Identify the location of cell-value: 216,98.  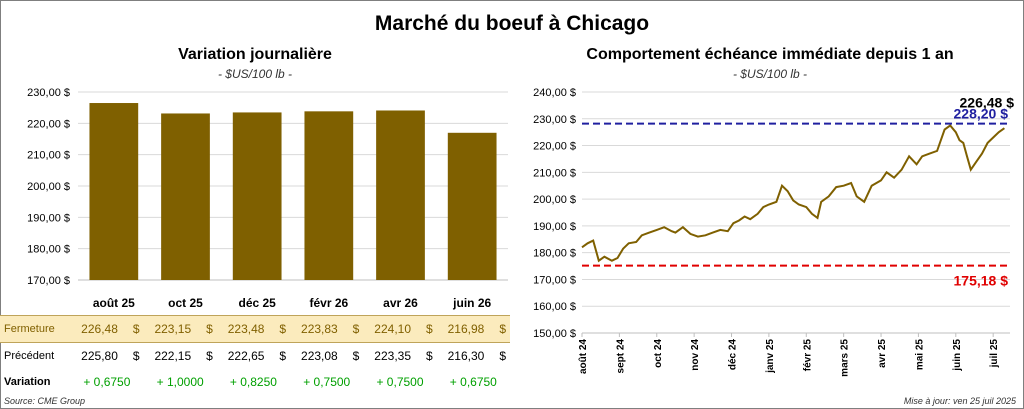
(466, 329).